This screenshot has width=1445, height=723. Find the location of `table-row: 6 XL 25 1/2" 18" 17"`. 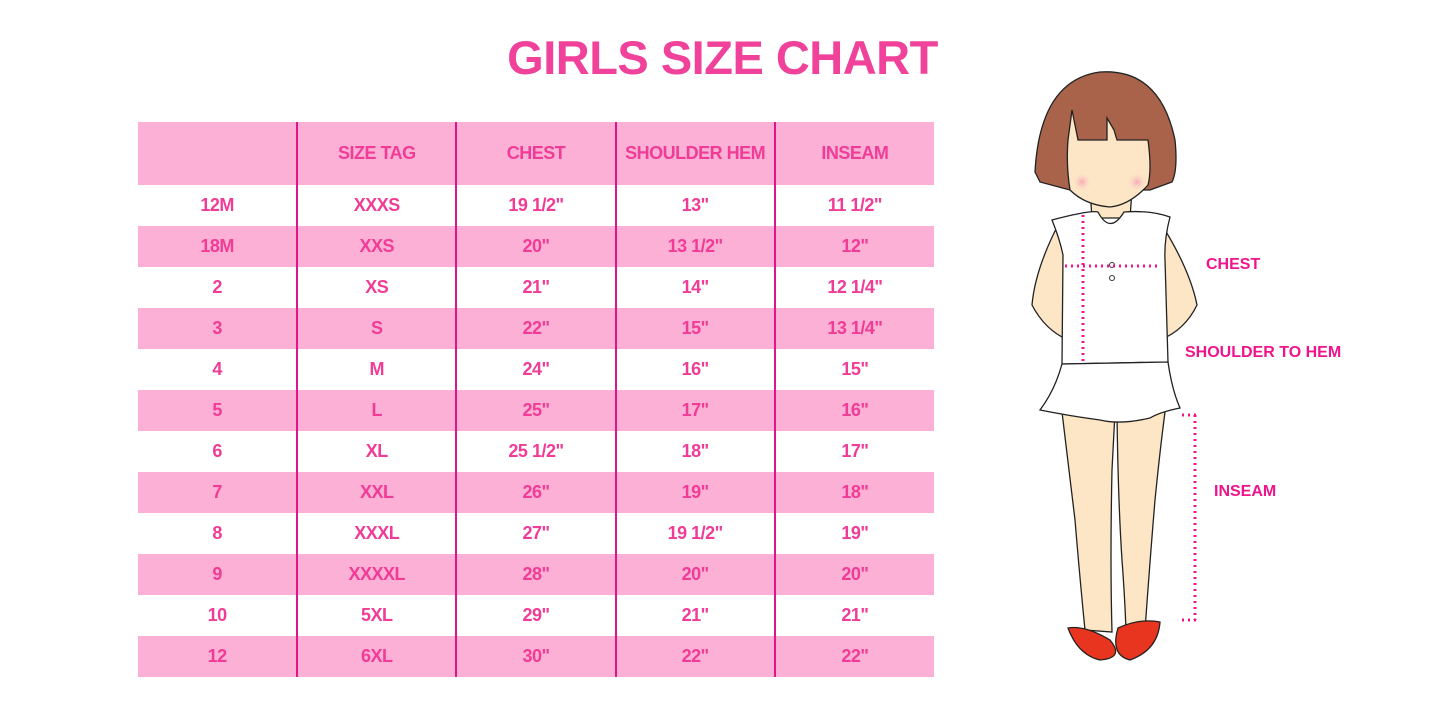

table-row: 6 XL 25 1/2" 18" 17" is located at coordinates (536, 451).